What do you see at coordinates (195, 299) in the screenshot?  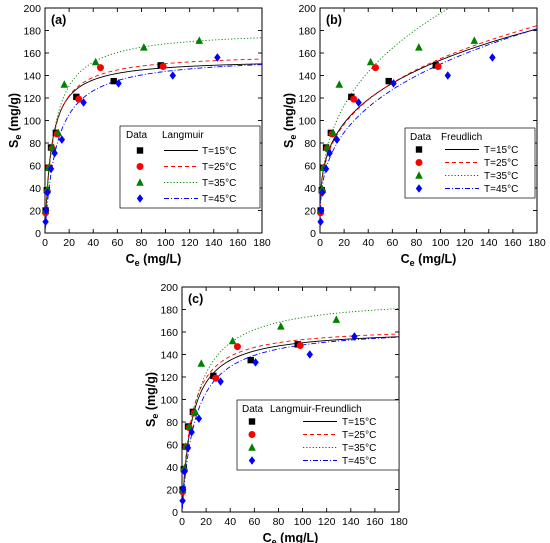 I see `panel-label: (c)` at bounding box center [195, 299].